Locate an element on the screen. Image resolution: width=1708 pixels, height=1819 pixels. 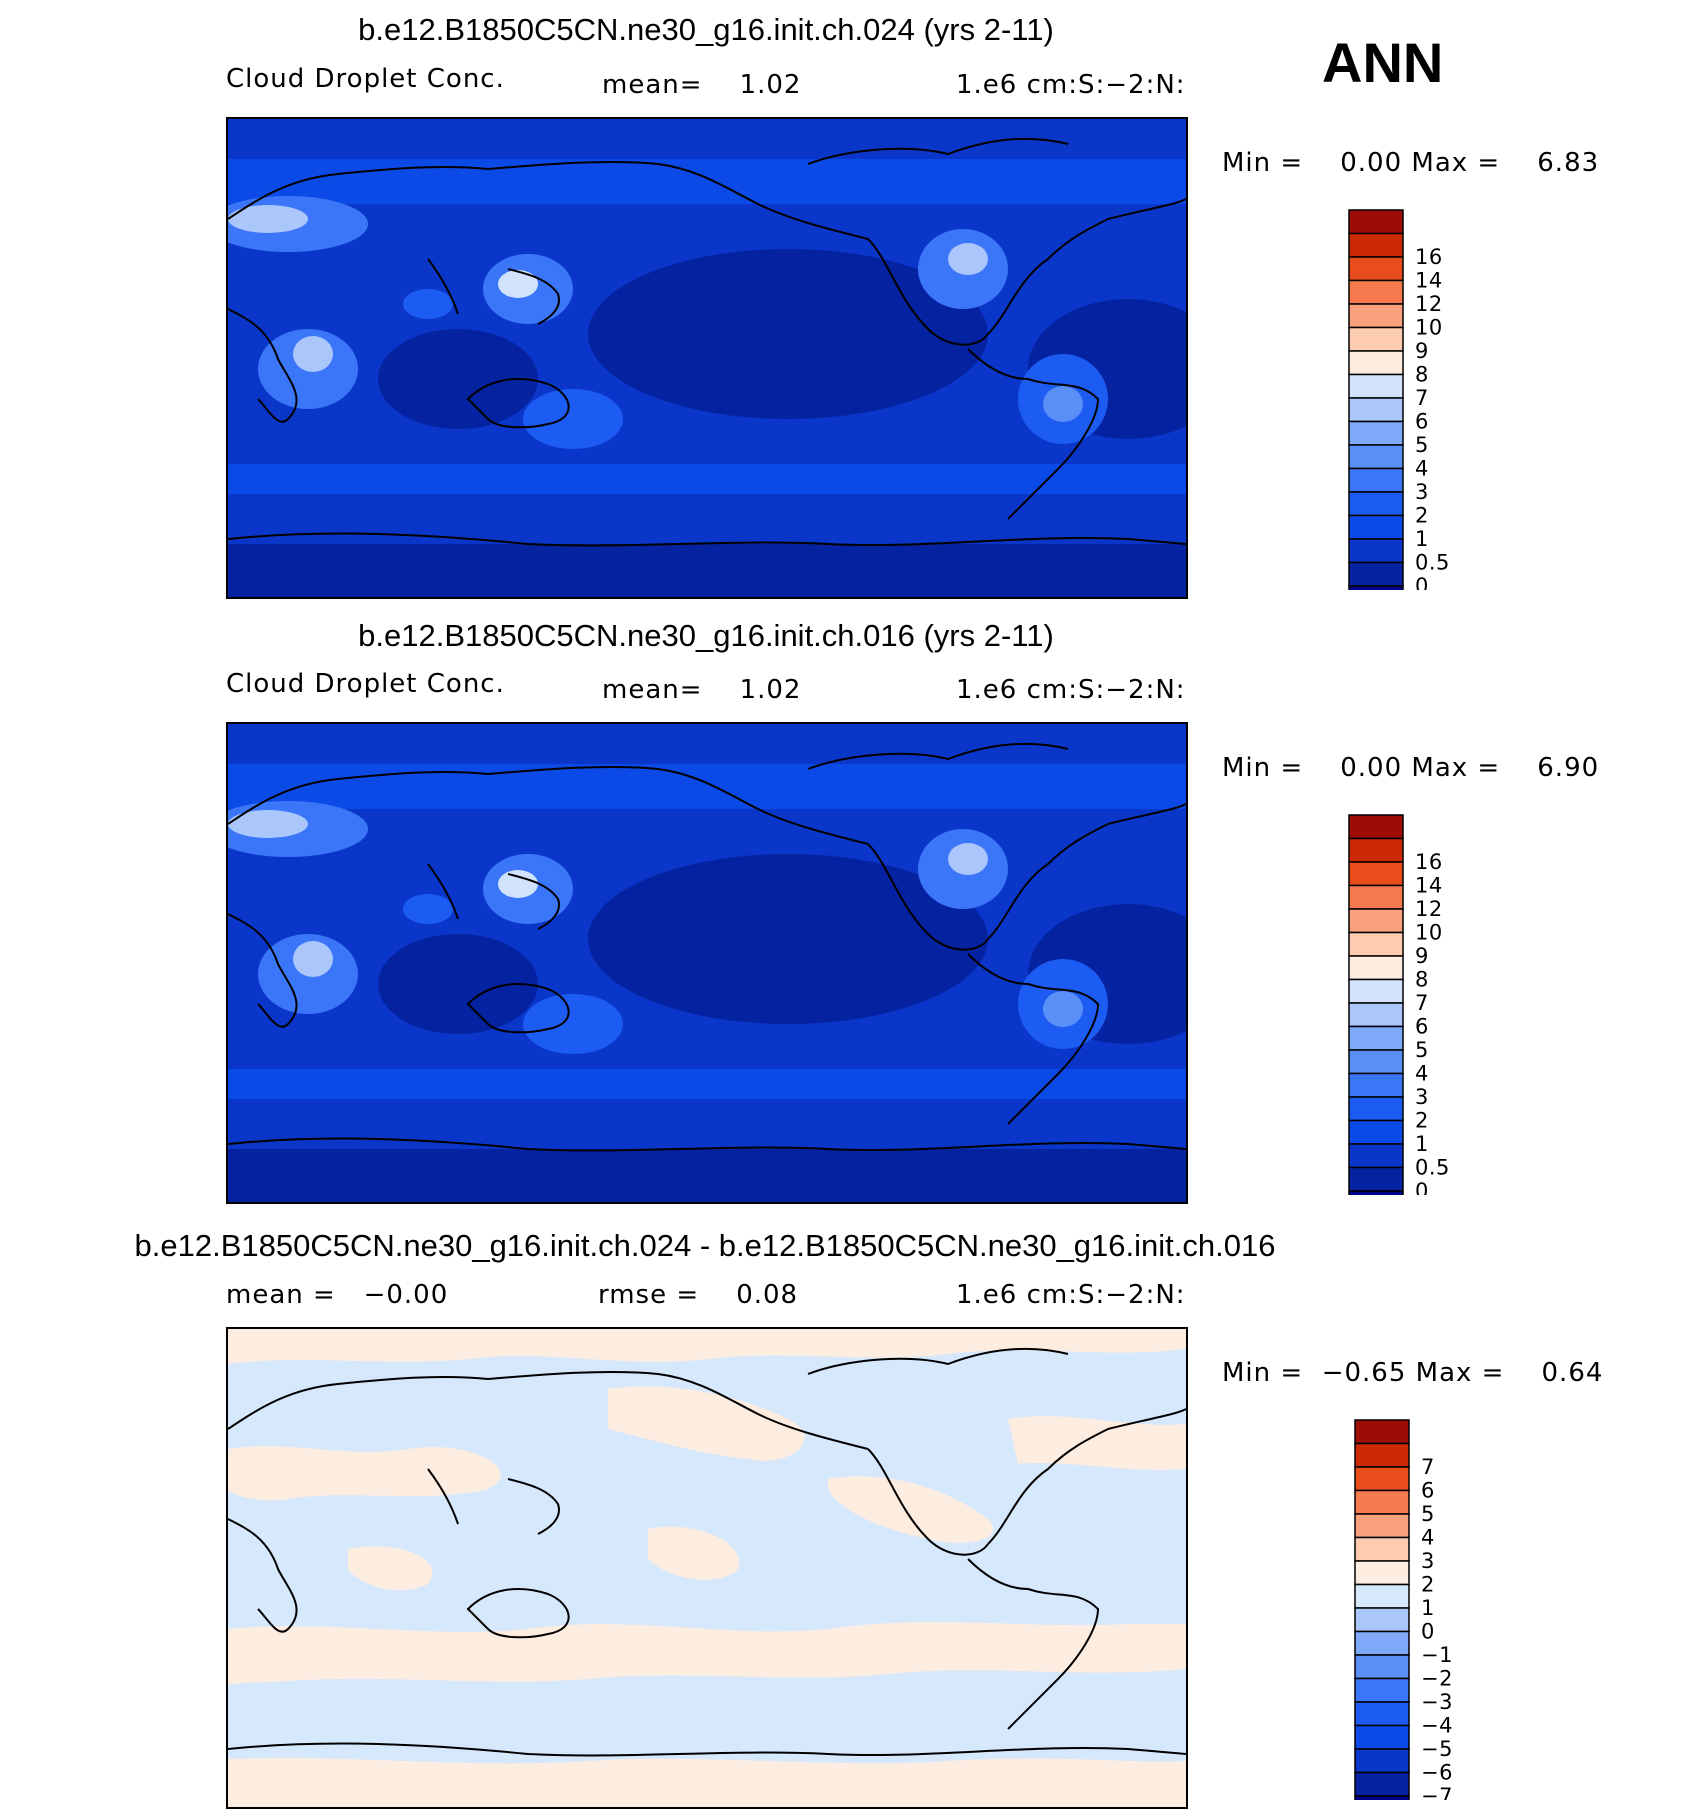
panel-1-mean: mean= 1.02 is located at coordinates (702, 85).